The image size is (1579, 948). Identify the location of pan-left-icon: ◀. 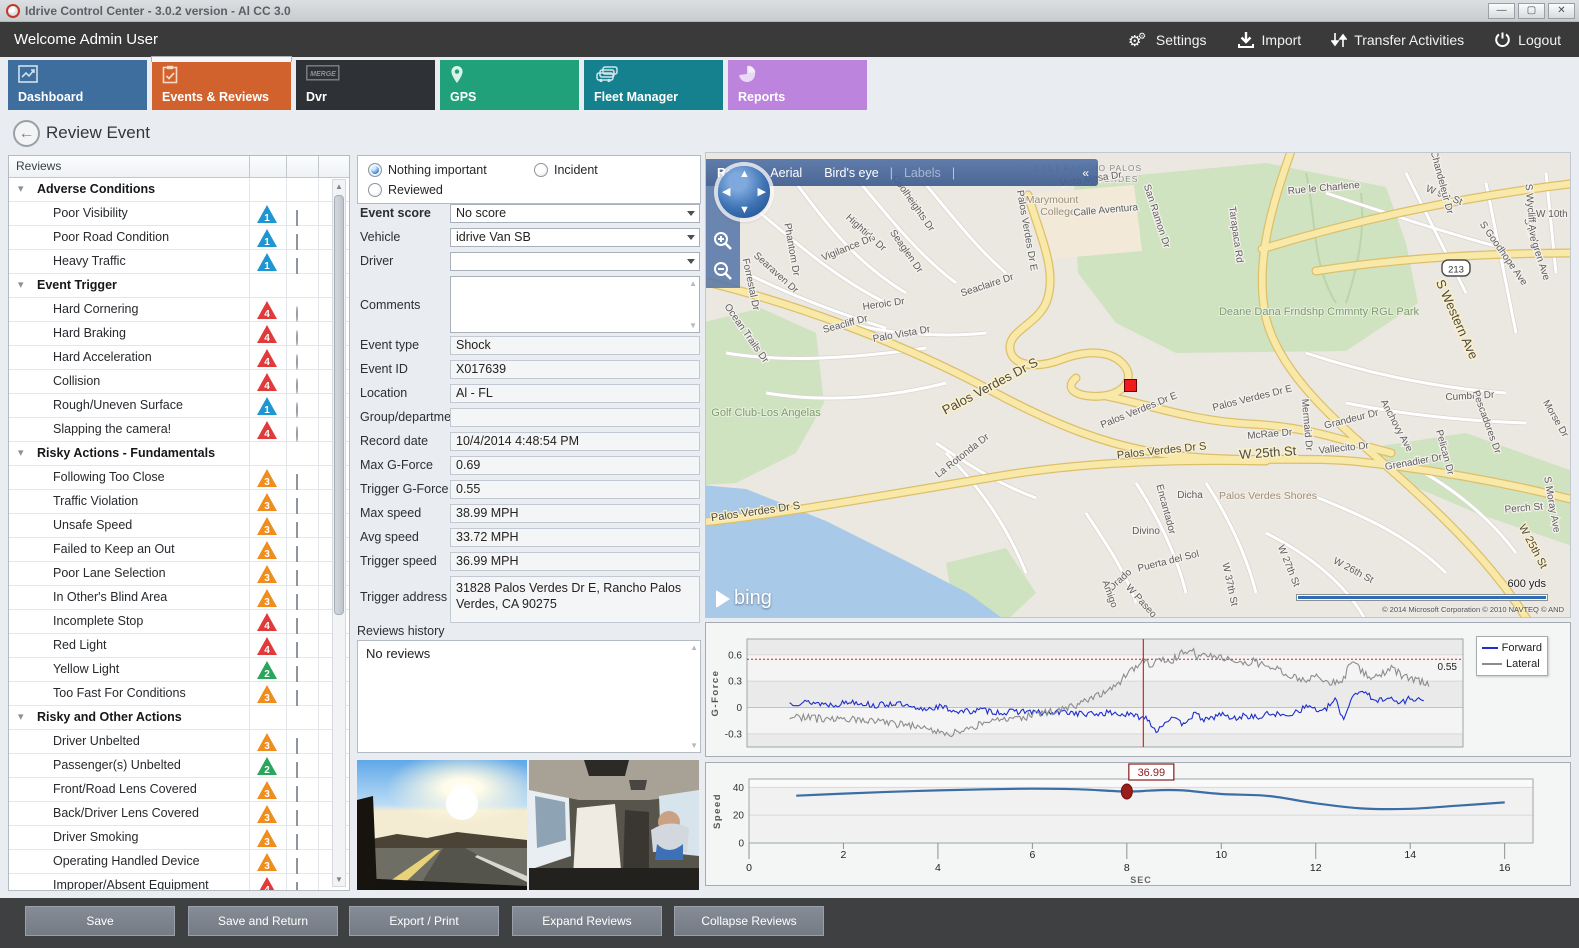
(726, 192).